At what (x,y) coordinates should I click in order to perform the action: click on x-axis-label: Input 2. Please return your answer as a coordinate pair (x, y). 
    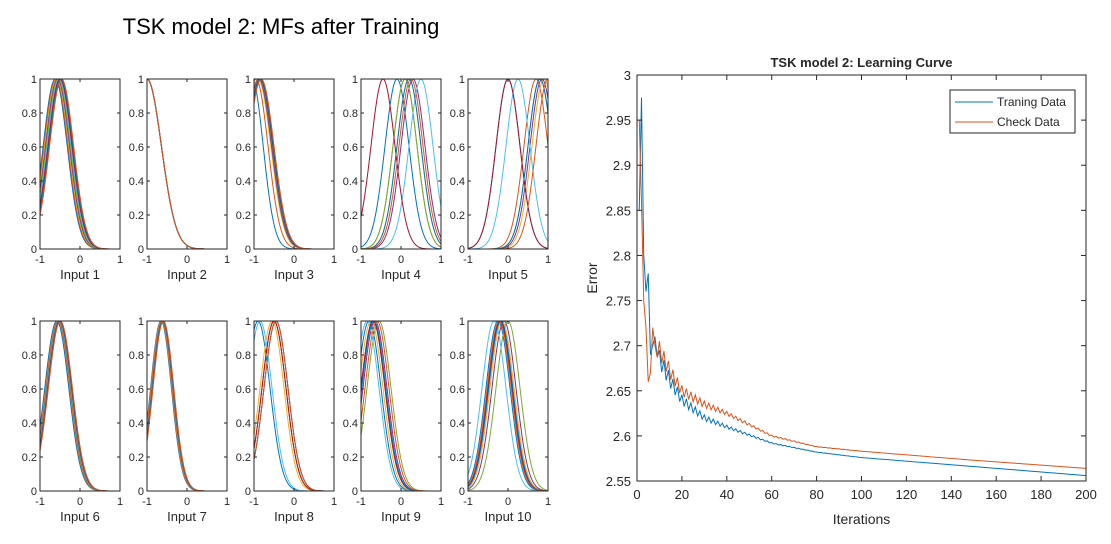
    Looking at the image, I should click on (187, 274).